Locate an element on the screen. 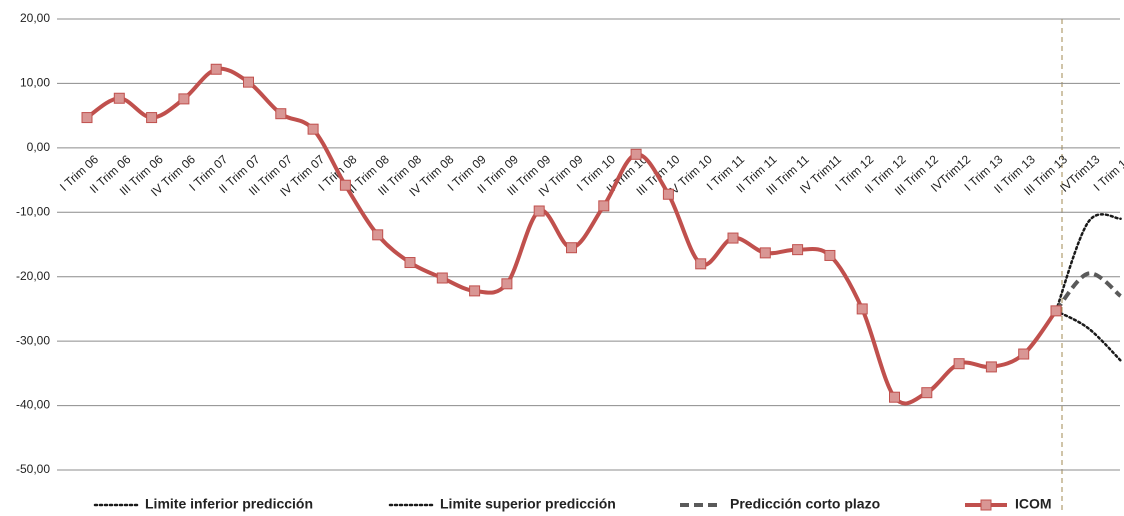 The height and width of the screenshot is (516, 1124). y-tick-label: 10,00 is located at coordinates (35, 83).